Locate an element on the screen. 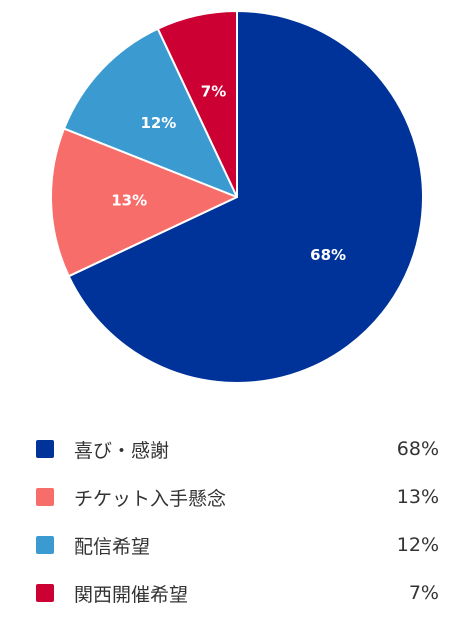  legend-value: 13% is located at coordinates (417, 497).